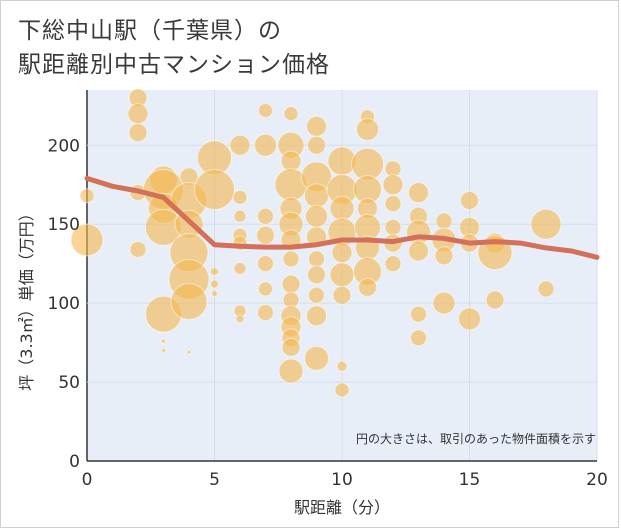  I want to click on y-tick-label: 100, so click(64, 304).